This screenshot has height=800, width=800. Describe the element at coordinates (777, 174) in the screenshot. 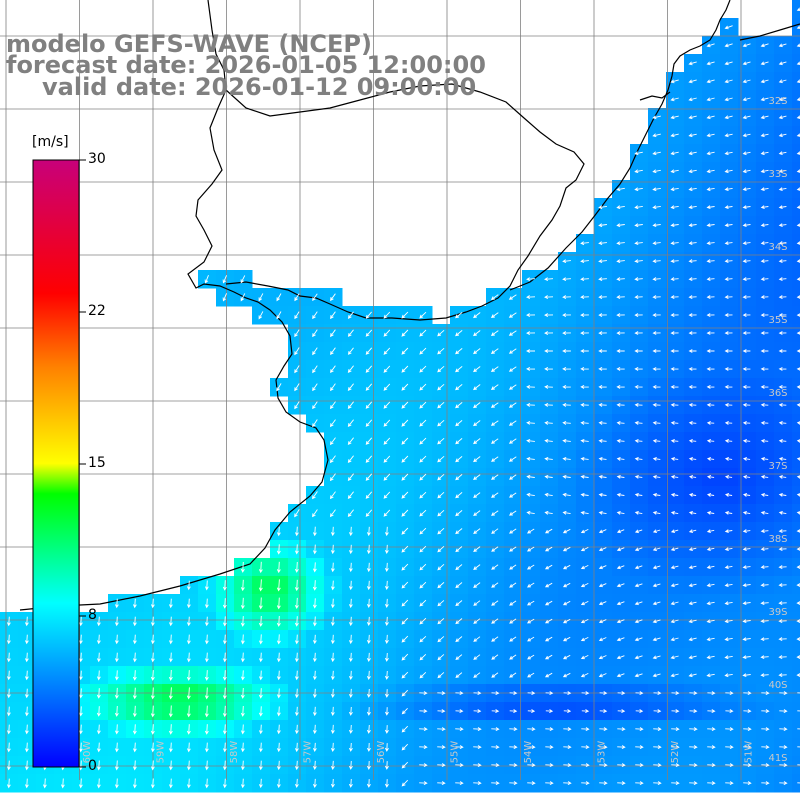

I see `latitude-label: 33S` at that location.